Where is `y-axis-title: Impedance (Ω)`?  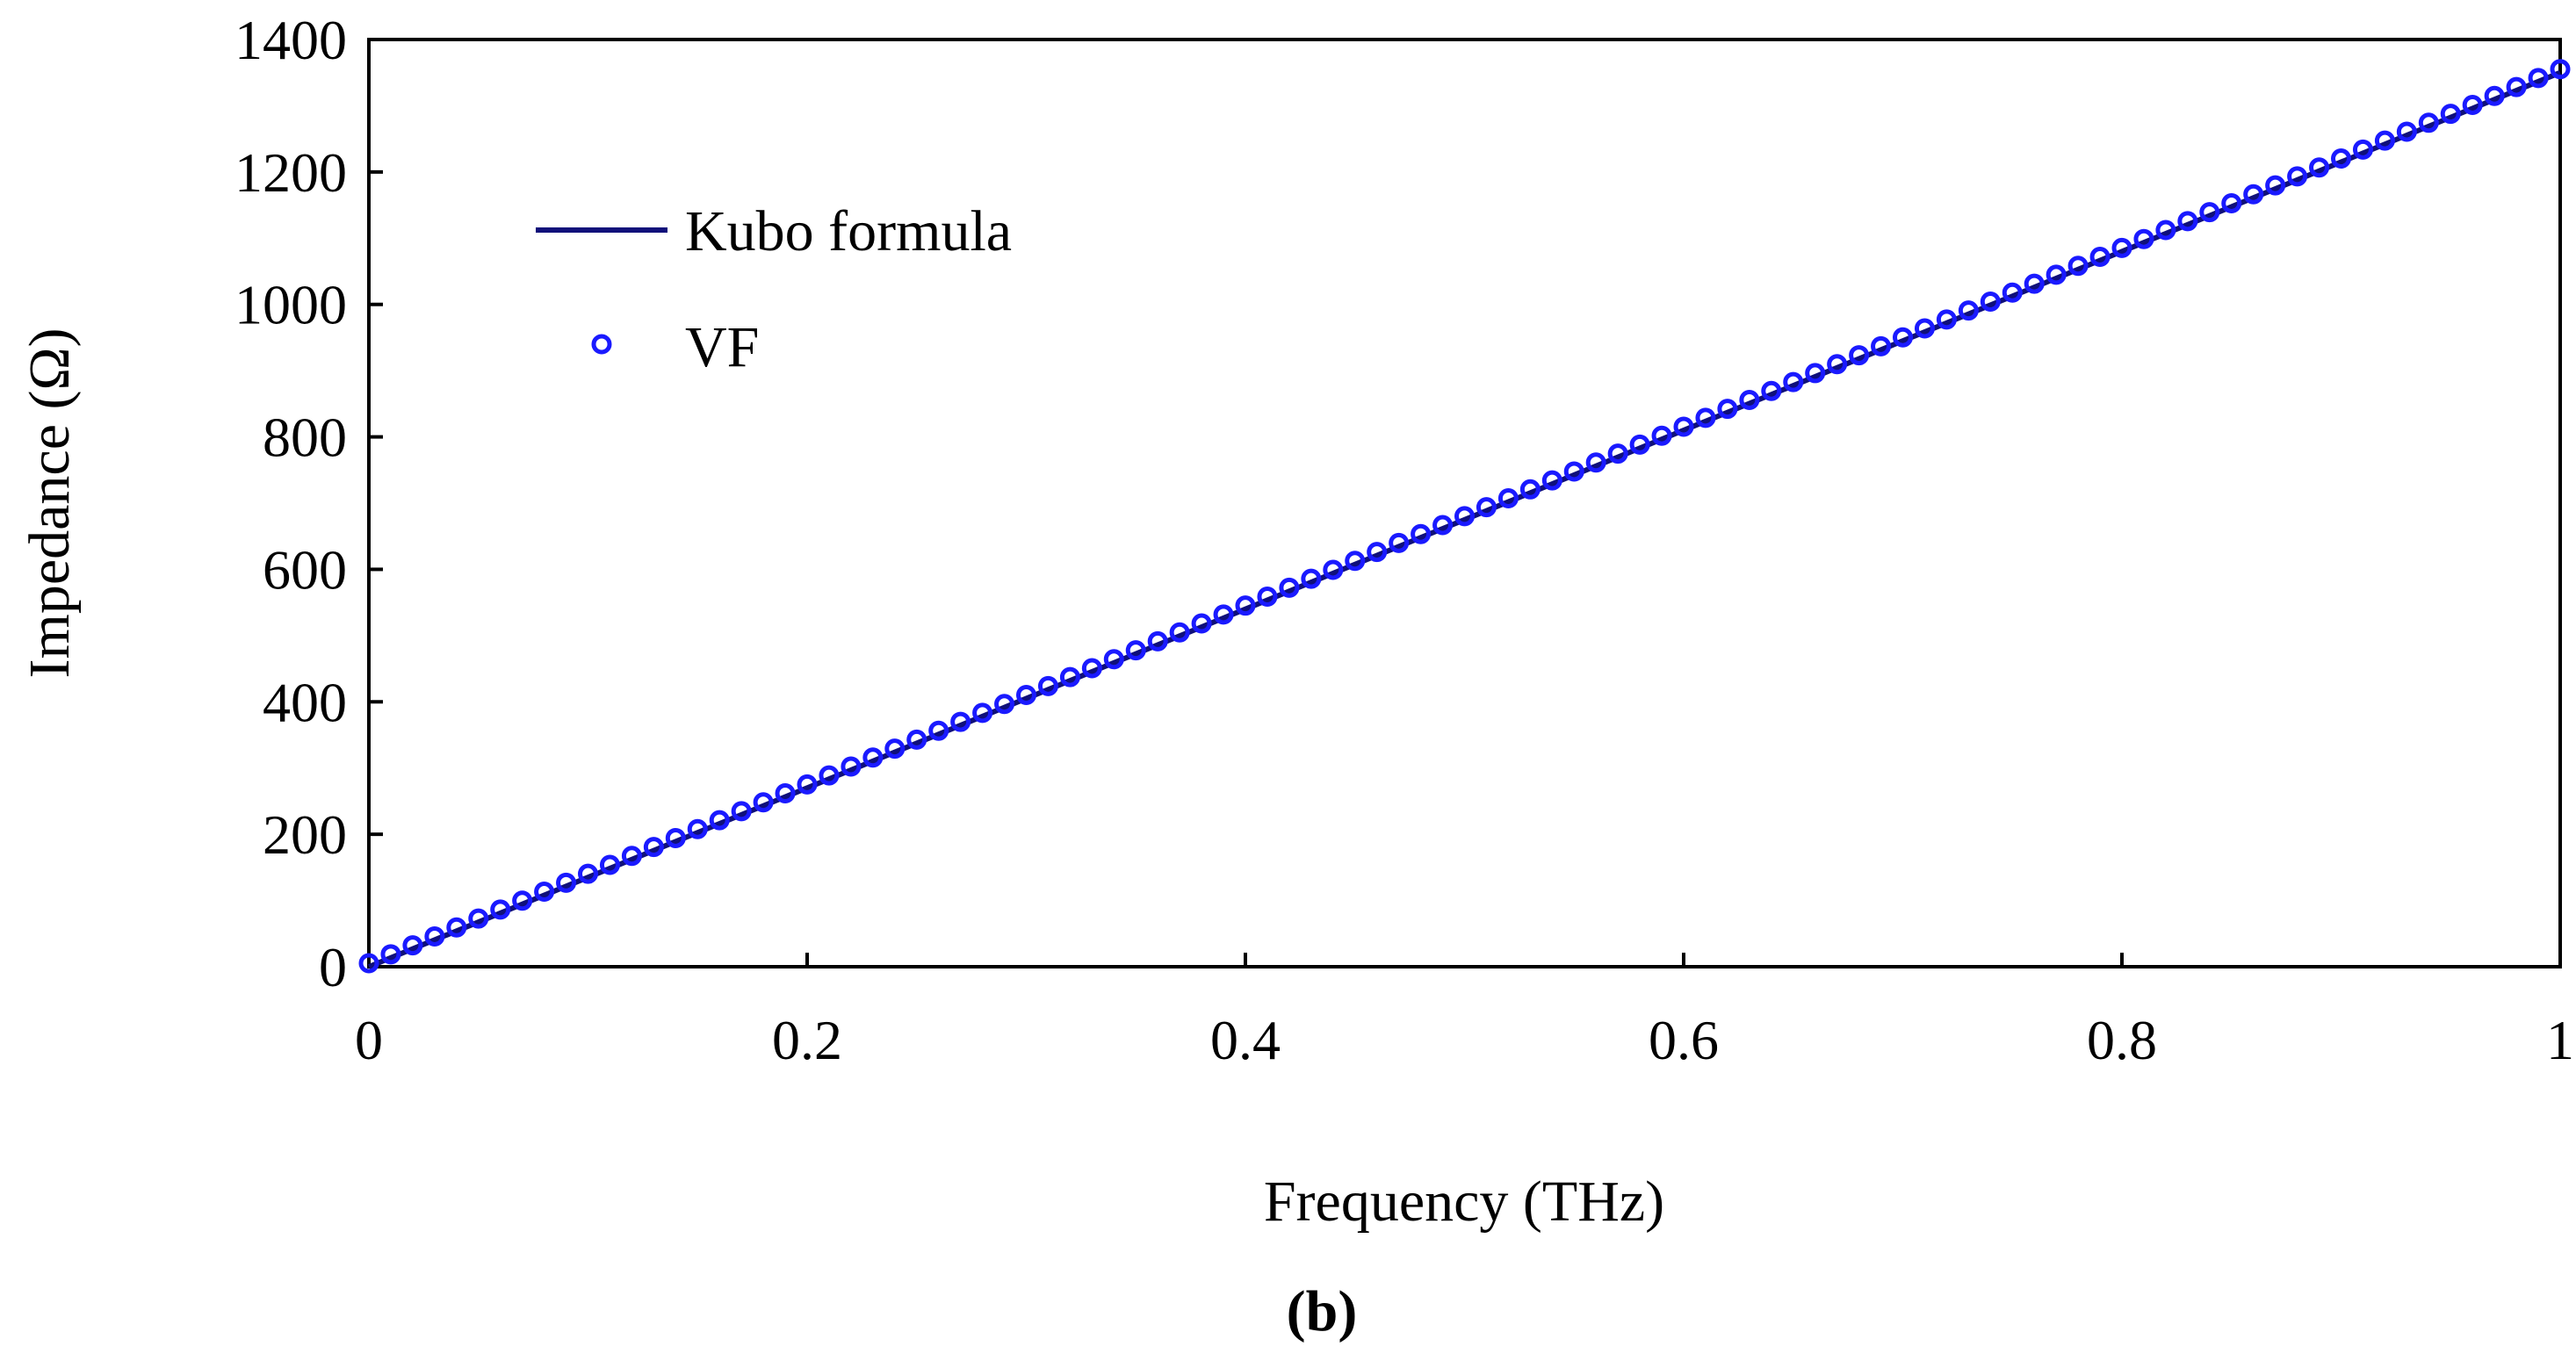 y-axis-title: Impedance (Ω) is located at coordinates (50, 503).